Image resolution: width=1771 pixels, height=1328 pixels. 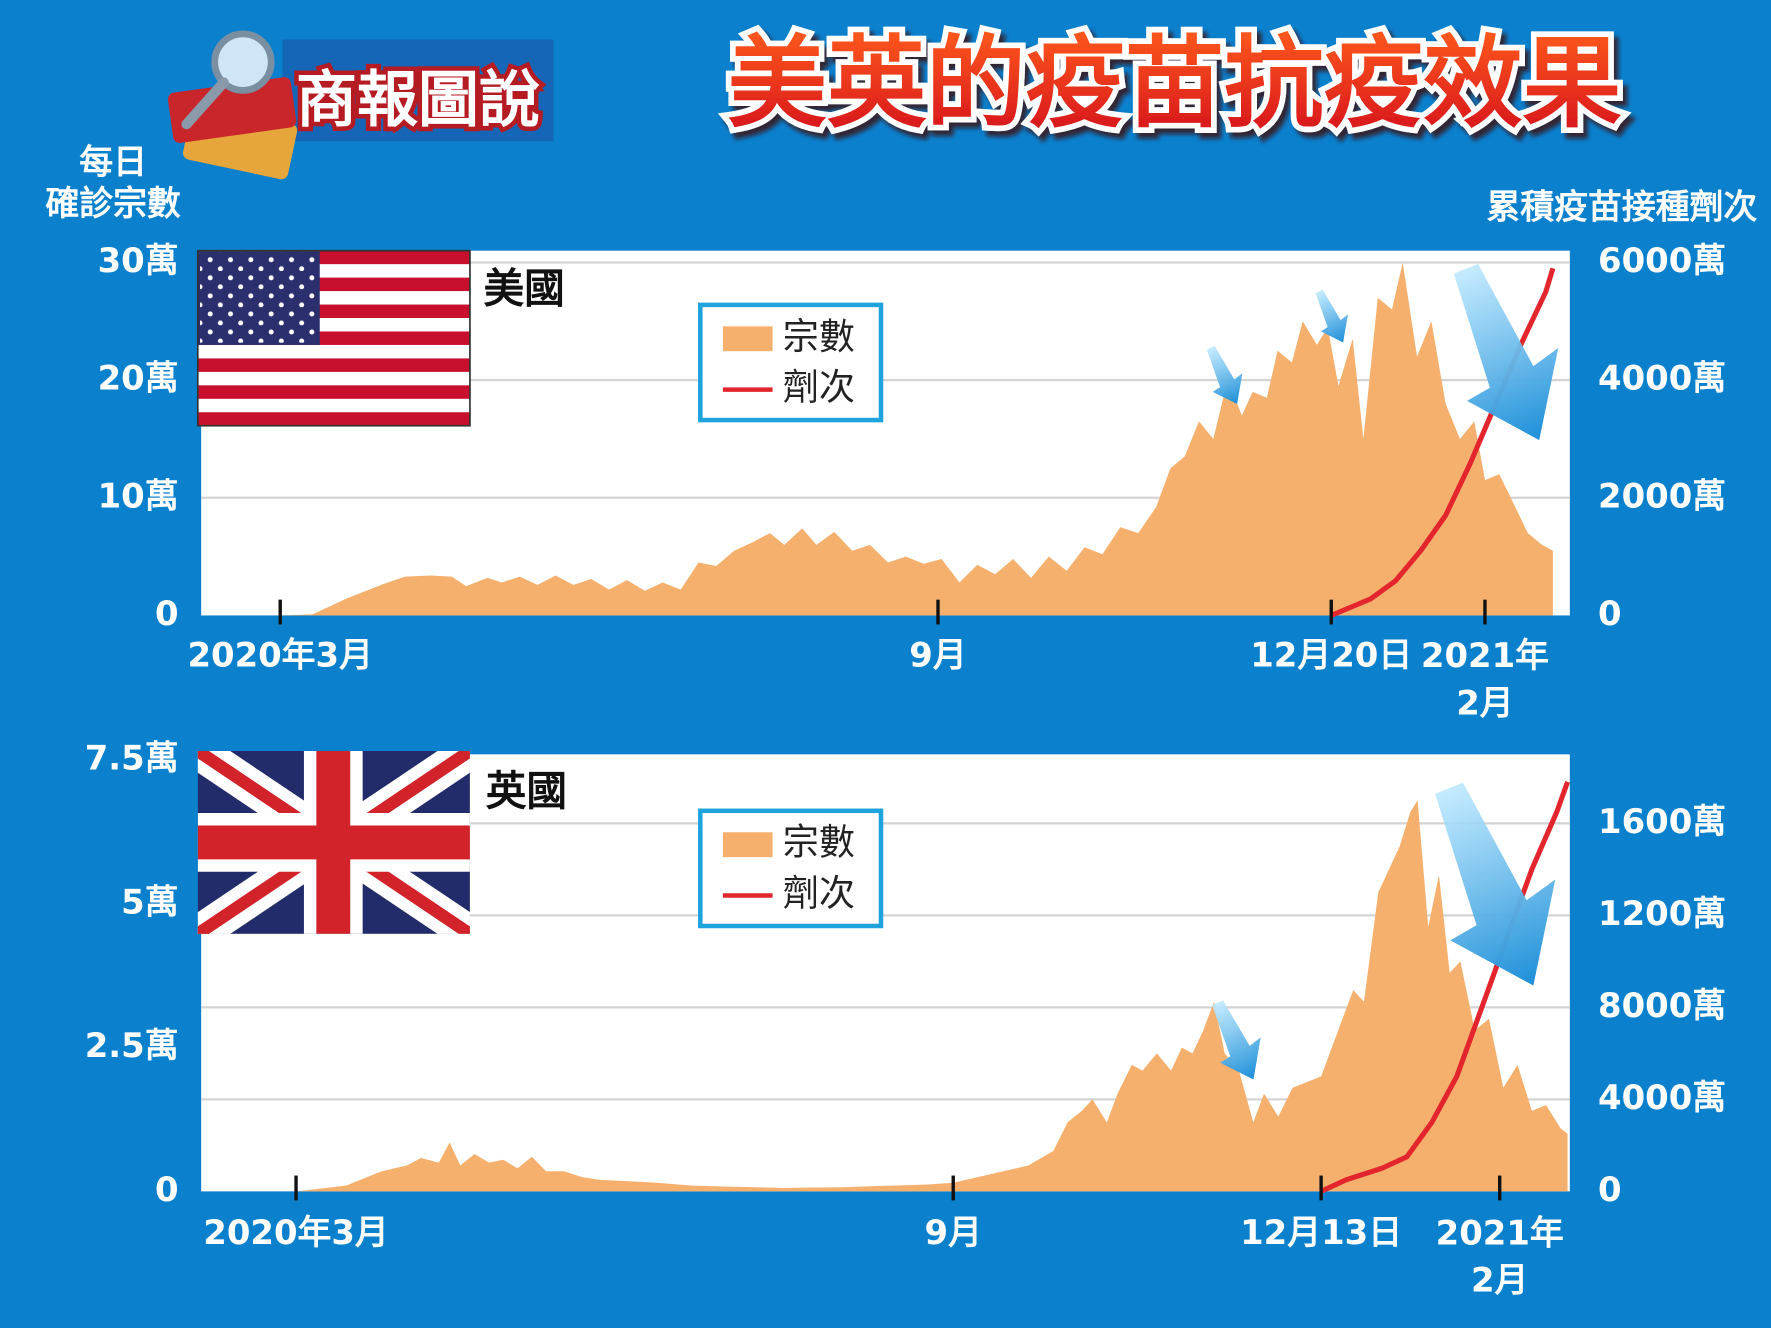 What do you see at coordinates (1621, 206) in the screenshot?
I see `y2-axis-label: 累積疫苗接種劑次` at bounding box center [1621, 206].